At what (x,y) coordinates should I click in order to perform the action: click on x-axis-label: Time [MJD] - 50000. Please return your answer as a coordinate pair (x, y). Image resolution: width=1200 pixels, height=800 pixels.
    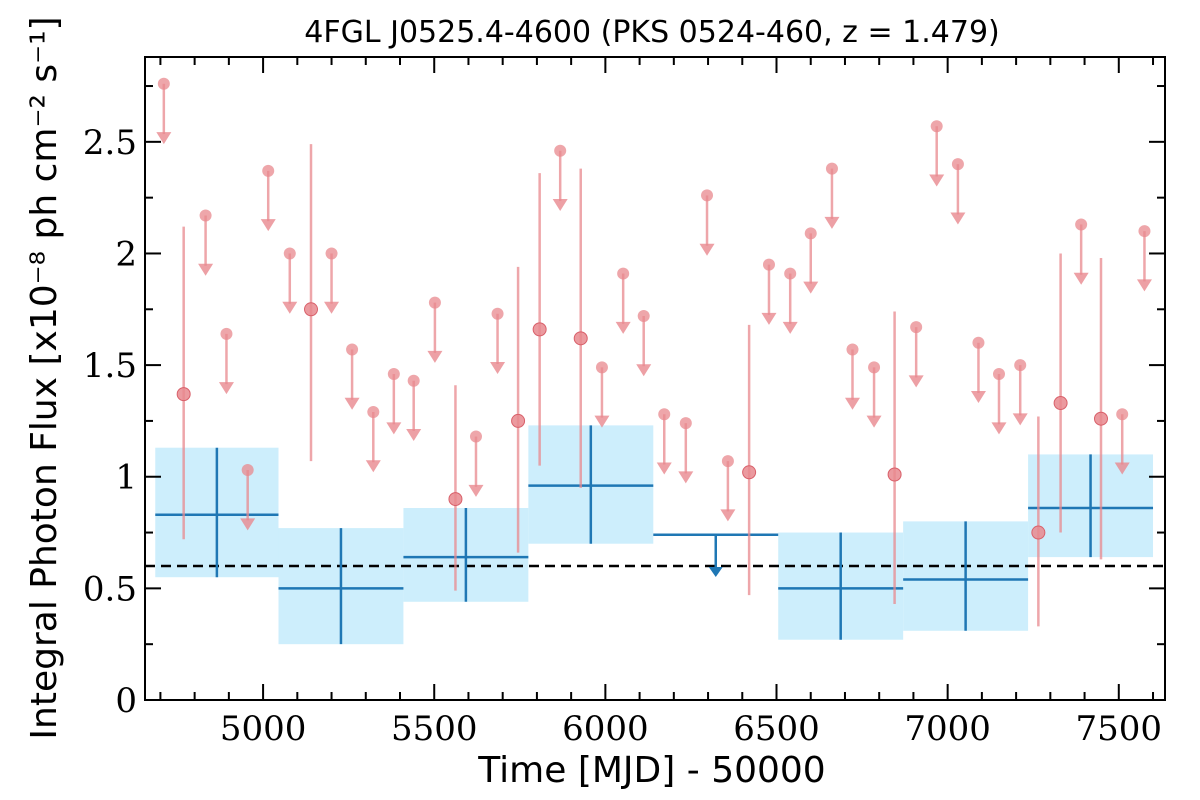
    Looking at the image, I should click on (651, 770).